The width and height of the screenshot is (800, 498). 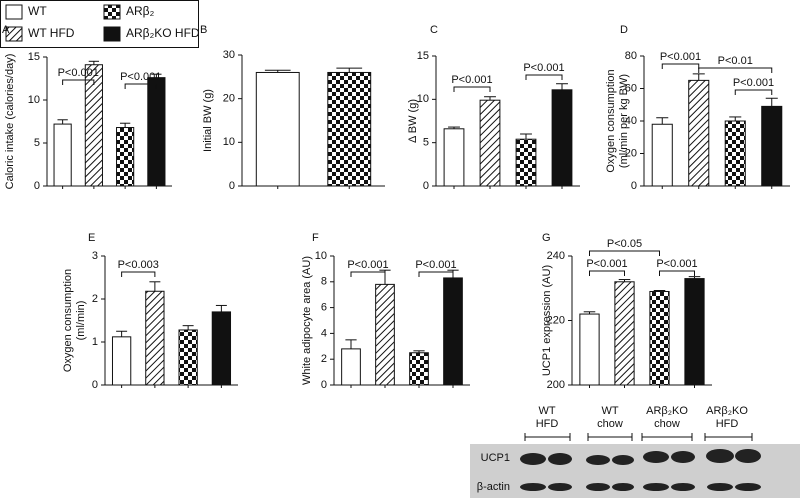 I want to click on y-tick-label: 220, so click(x=556, y=320).